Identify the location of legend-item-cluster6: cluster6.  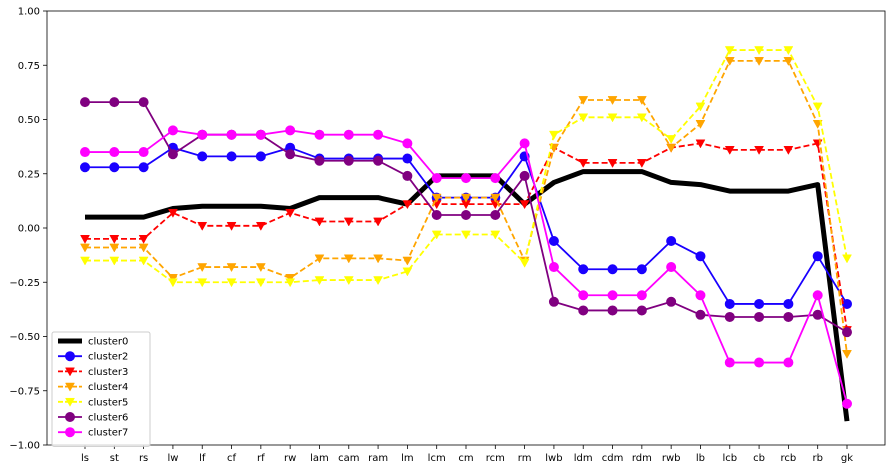
(93, 418).